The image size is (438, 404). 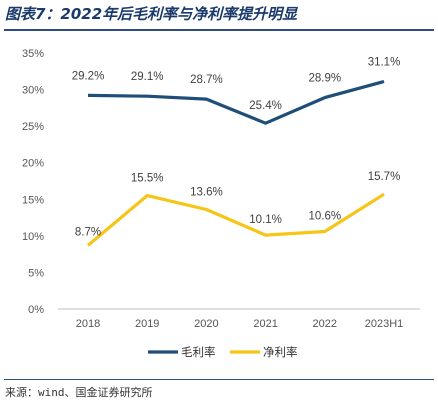 What do you see at coordinates (265, 324) in the screenshot?
I see `x-tick-label: 2021` at bounding box center [265, 324].